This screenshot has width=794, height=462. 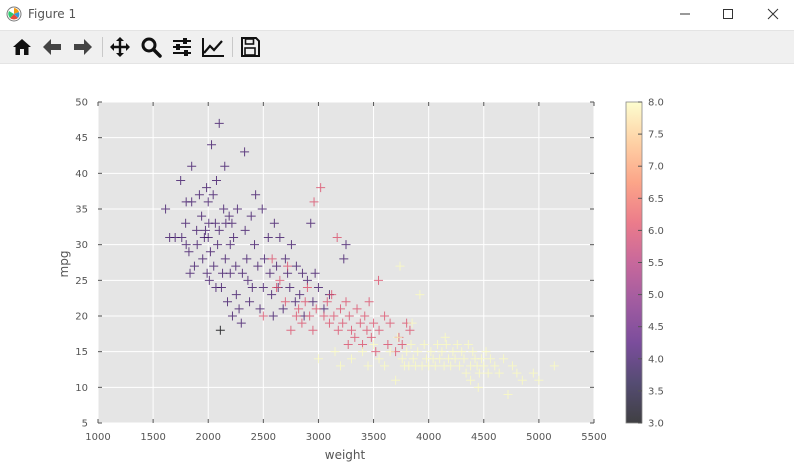 What do you see at coordinates (81, 138) in the screenshot?
I see `y-tick-label: 45` at bounding box center [81, 138].